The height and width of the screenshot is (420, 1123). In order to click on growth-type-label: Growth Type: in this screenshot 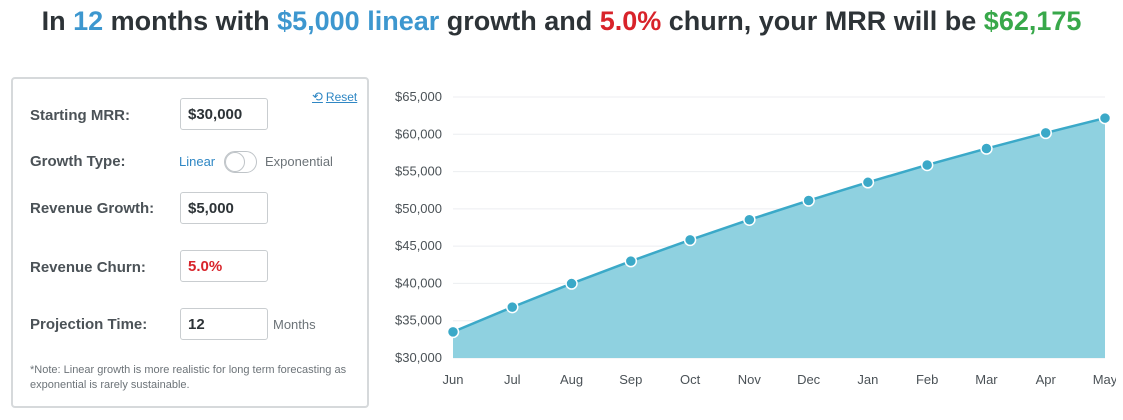, I will do `click(78, 161)`.